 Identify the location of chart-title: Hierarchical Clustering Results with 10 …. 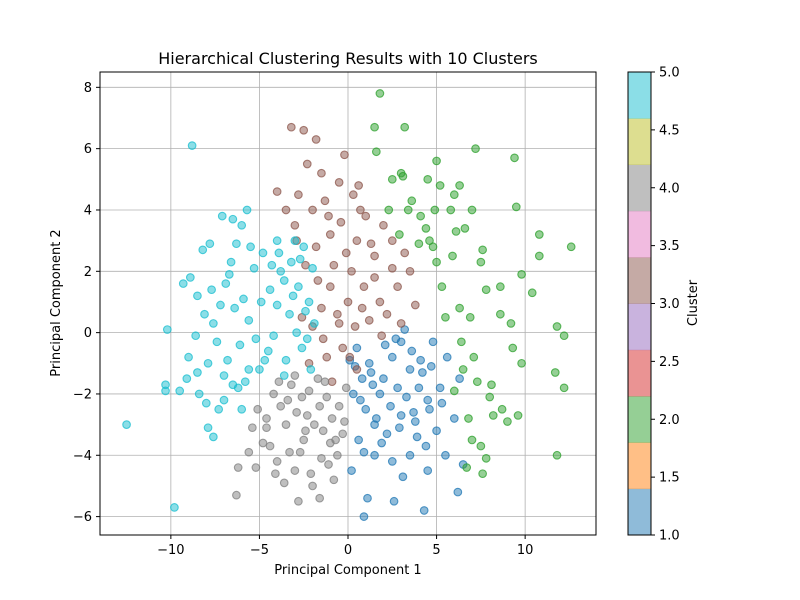
(348, 58).